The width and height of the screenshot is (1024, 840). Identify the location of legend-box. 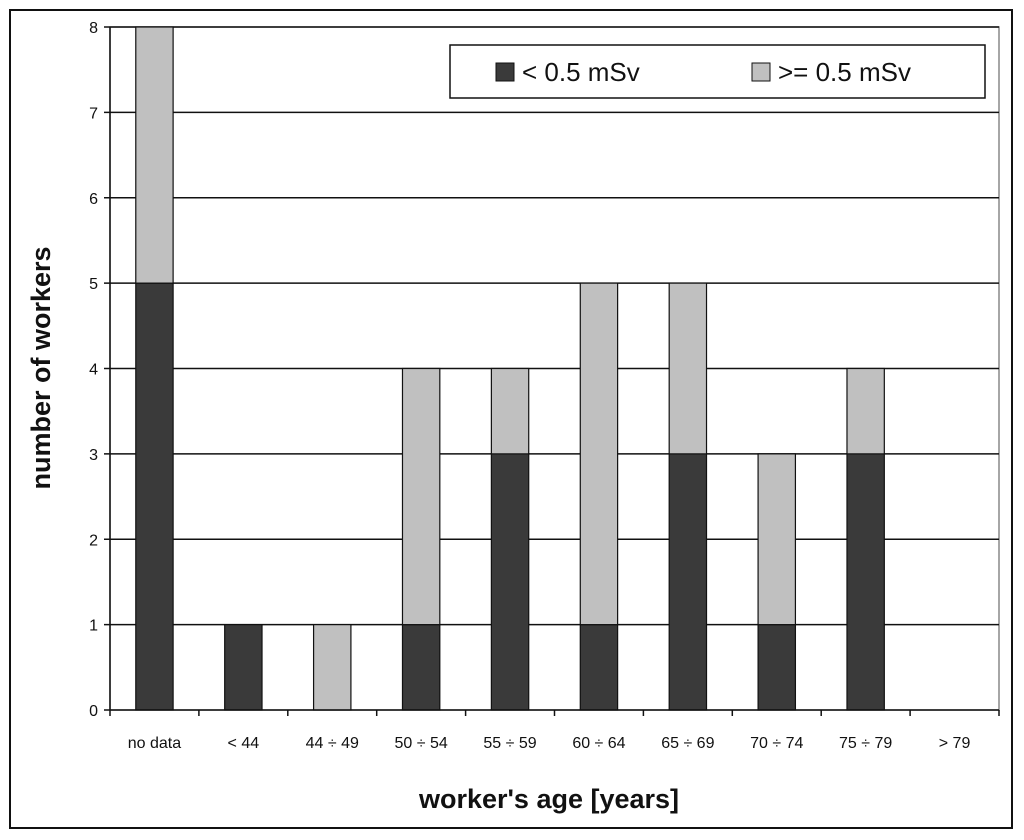
(717, 71).